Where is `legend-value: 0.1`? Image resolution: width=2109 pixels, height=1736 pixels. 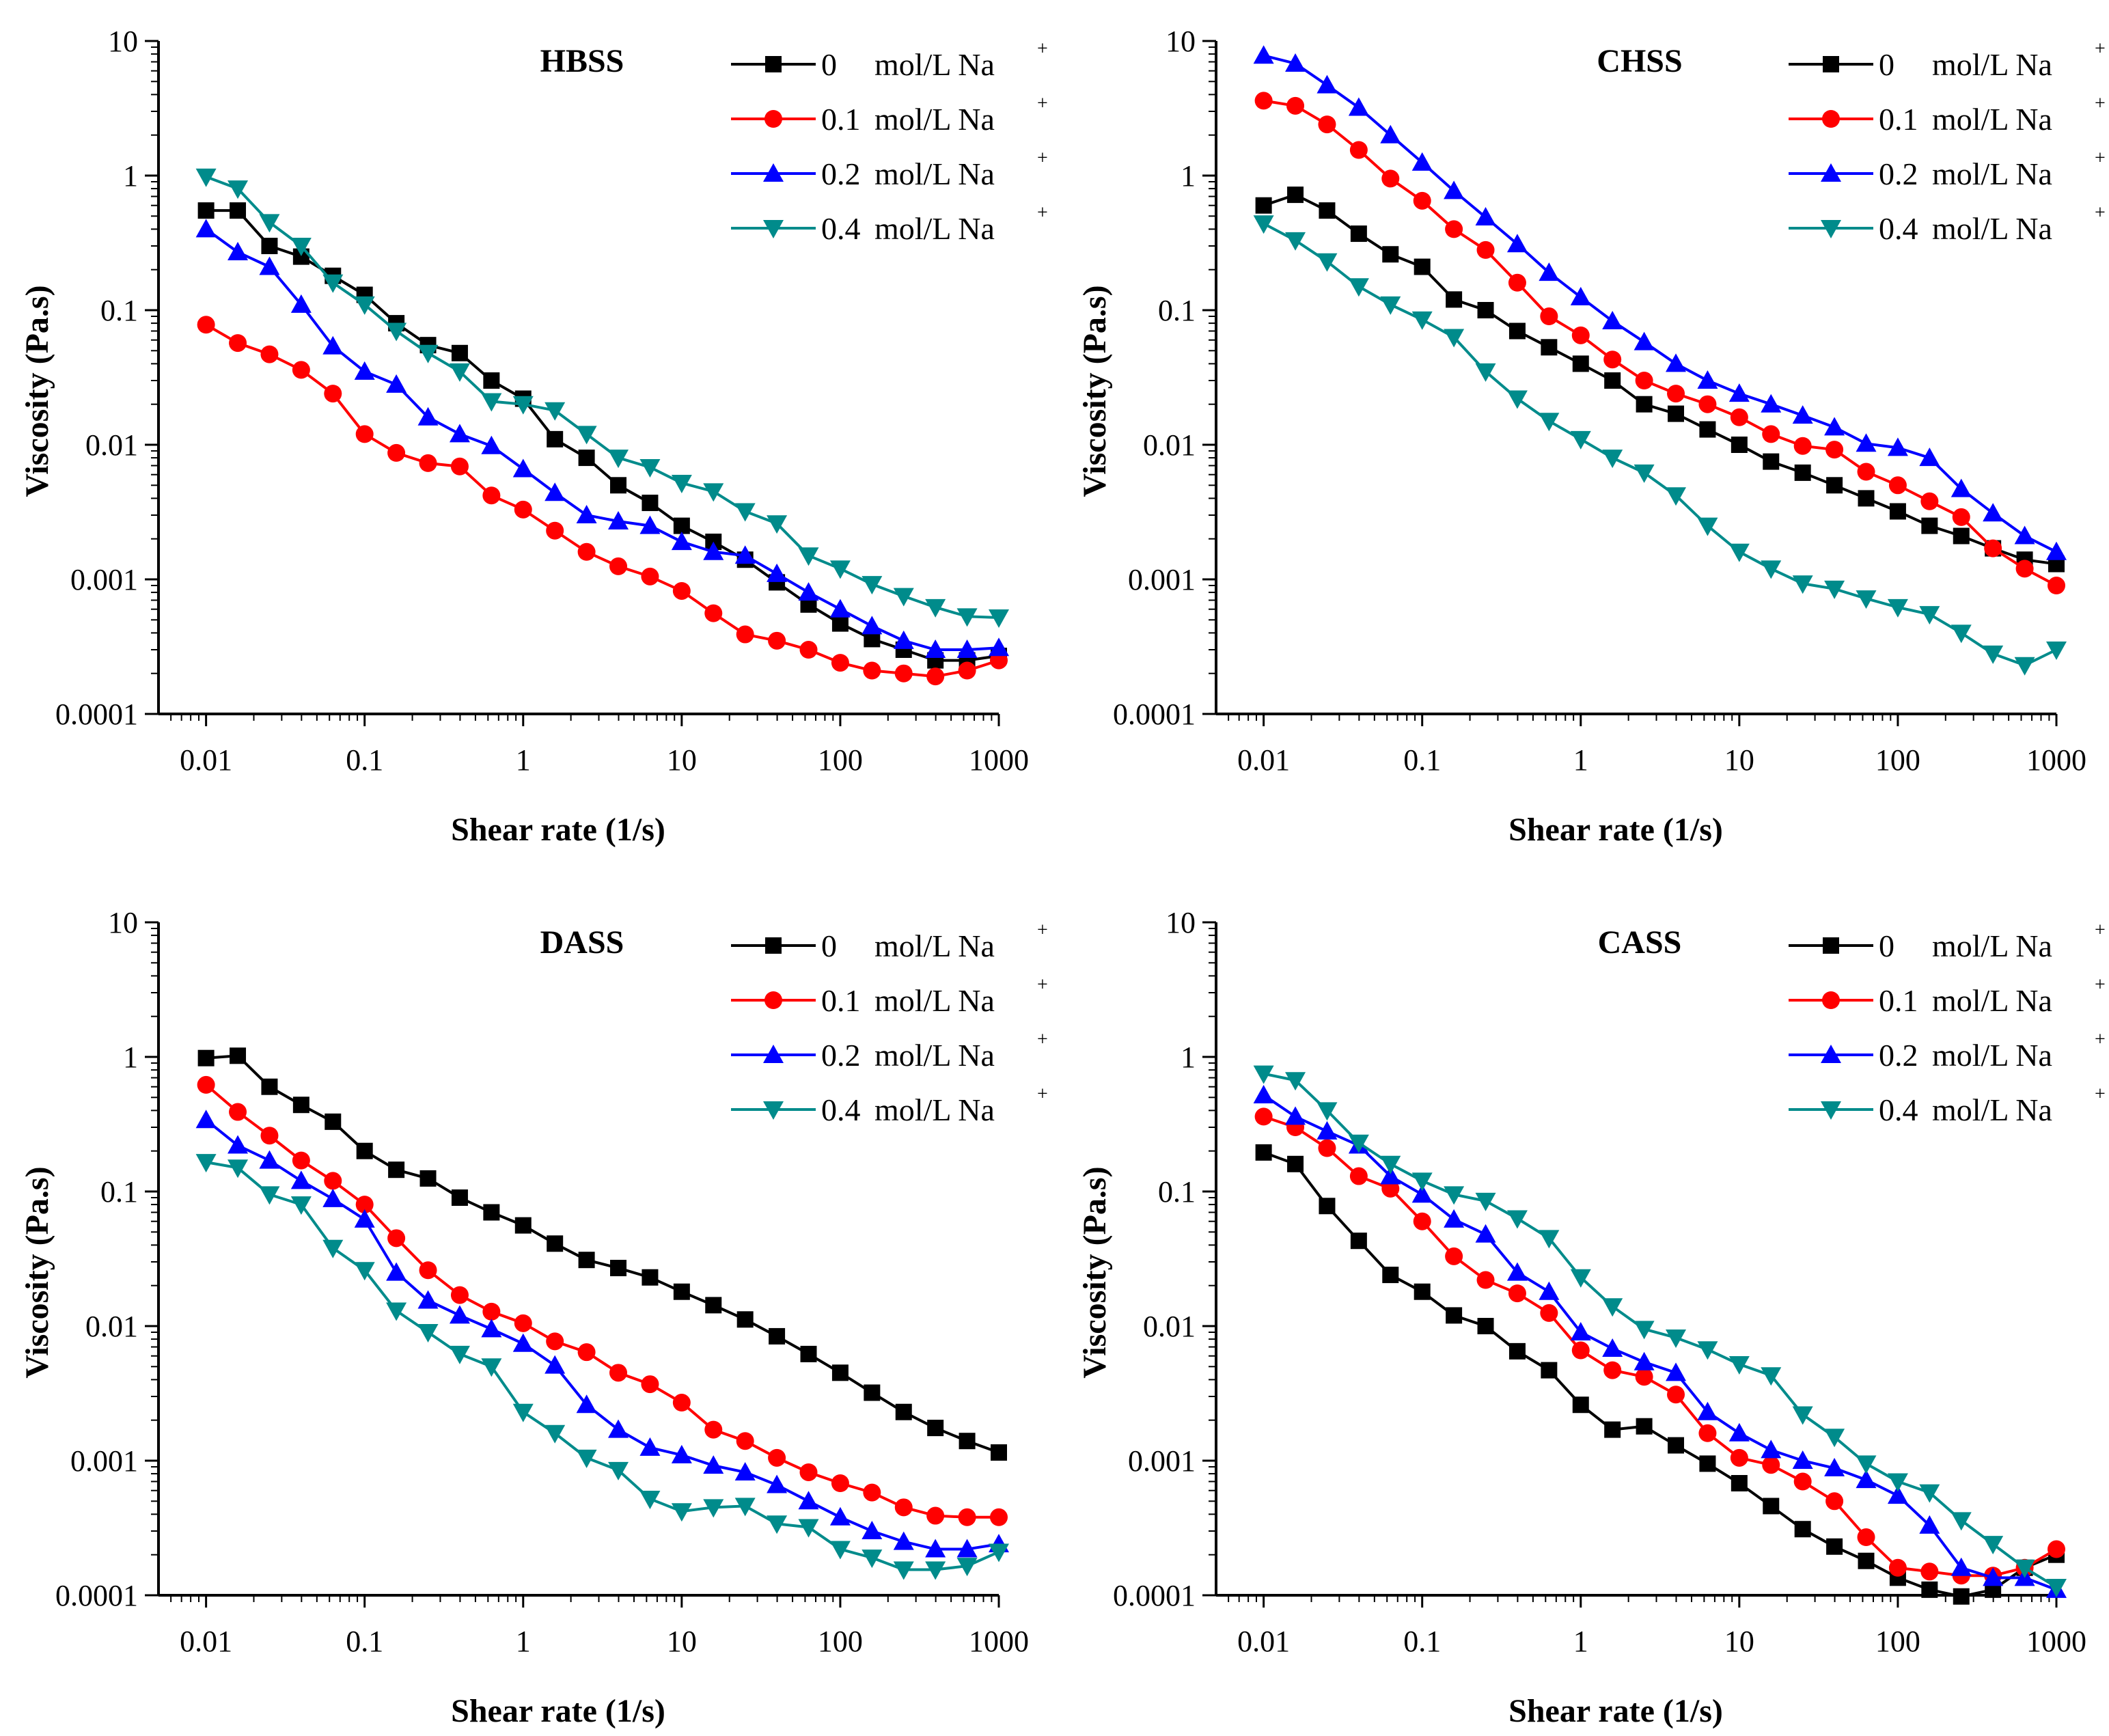
legend-value: 0.1 is located at coordinates (1898, 119).